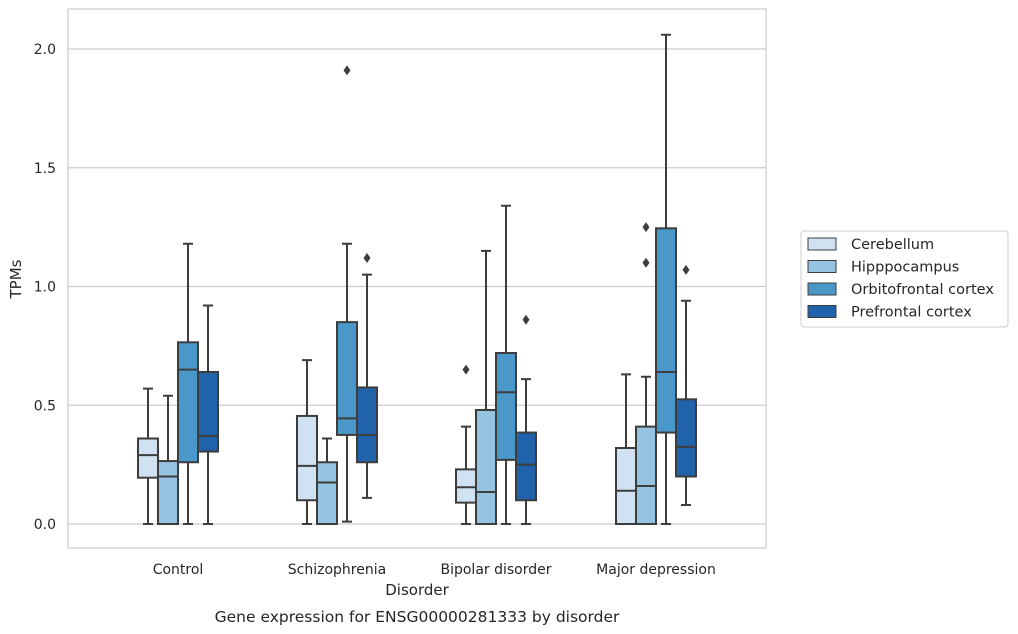 The image size is (1018, 634). I want to click on legend-label: Hipppocampus, so click(905, 268).